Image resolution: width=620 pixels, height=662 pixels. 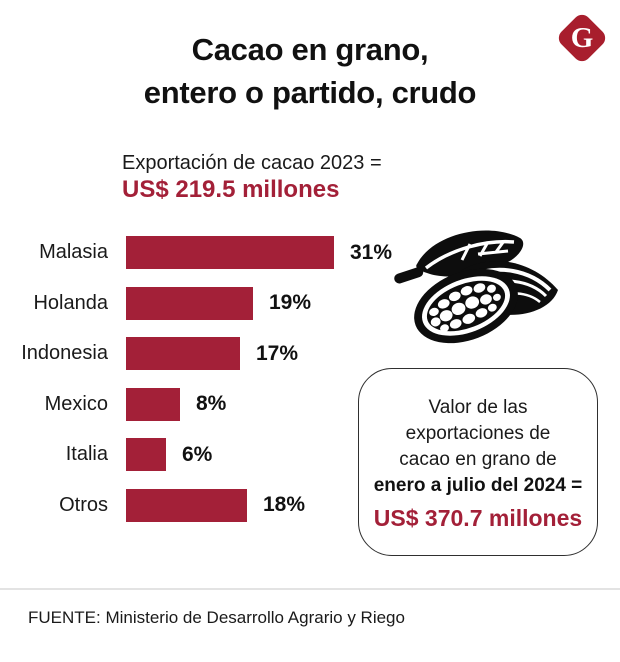 I want to click on chart-row: Malasia 31%, so click(x=210, y=252).